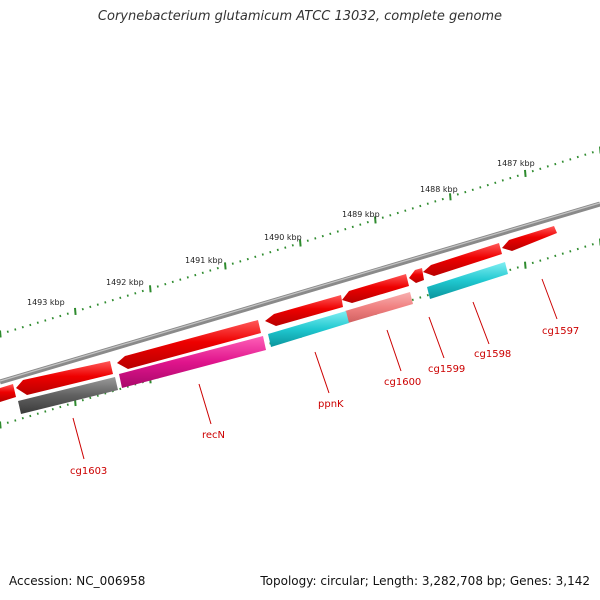  I want to click on scale-label-1490: 1490 kbp, so click(283, 237).